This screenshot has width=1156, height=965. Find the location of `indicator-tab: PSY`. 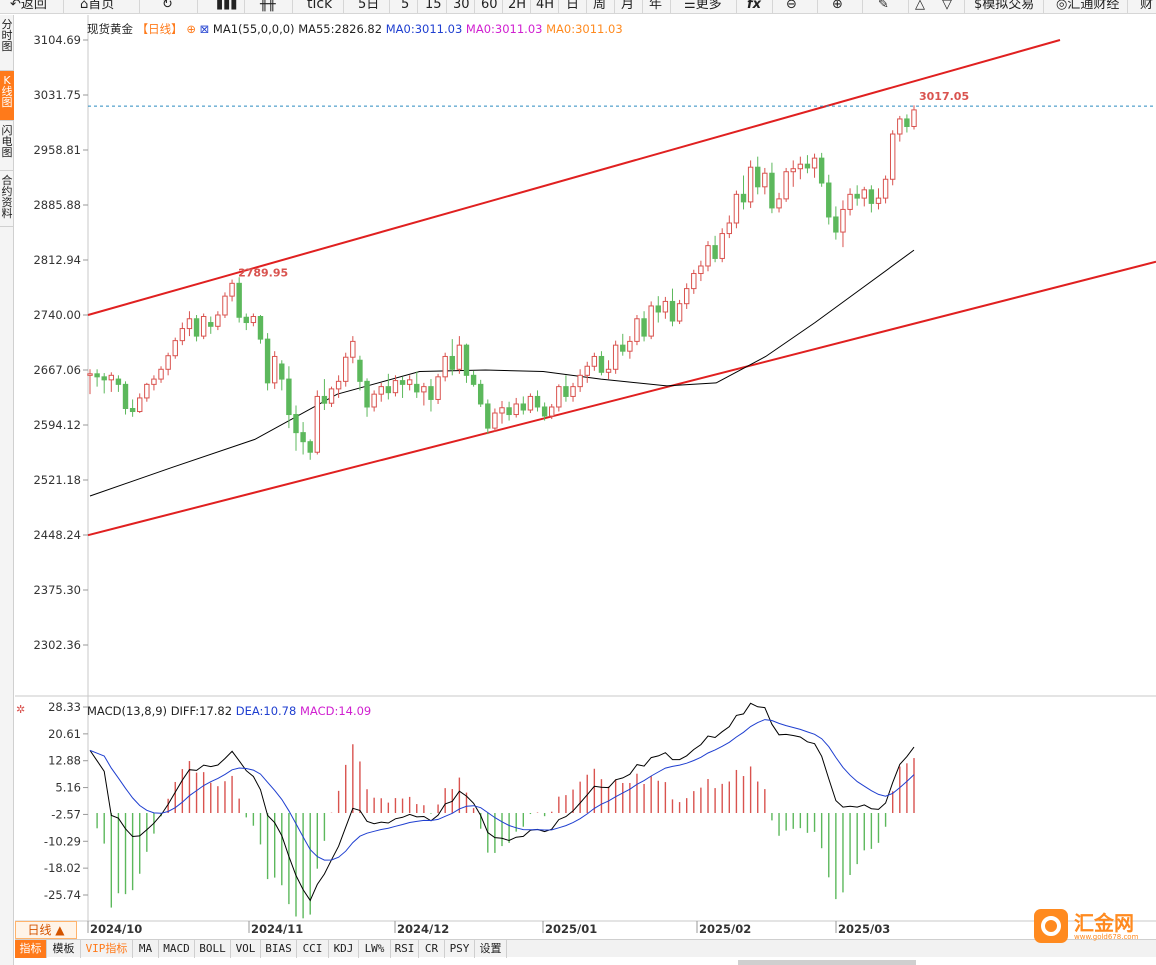

indicator-tab: PSY is located at coordinates (460, 949).